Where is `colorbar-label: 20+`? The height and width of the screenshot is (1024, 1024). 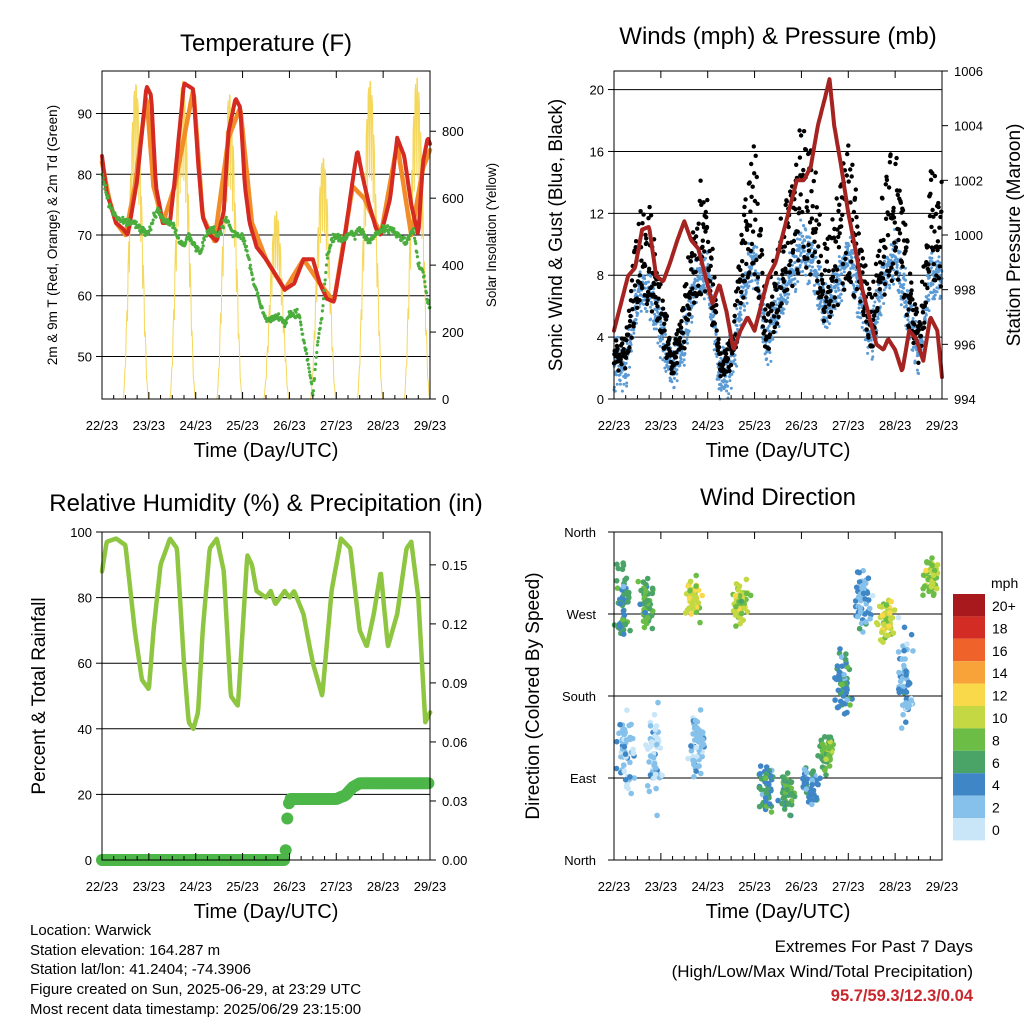 colorbar-label: 20+ is located at coordinates (1004, 606).